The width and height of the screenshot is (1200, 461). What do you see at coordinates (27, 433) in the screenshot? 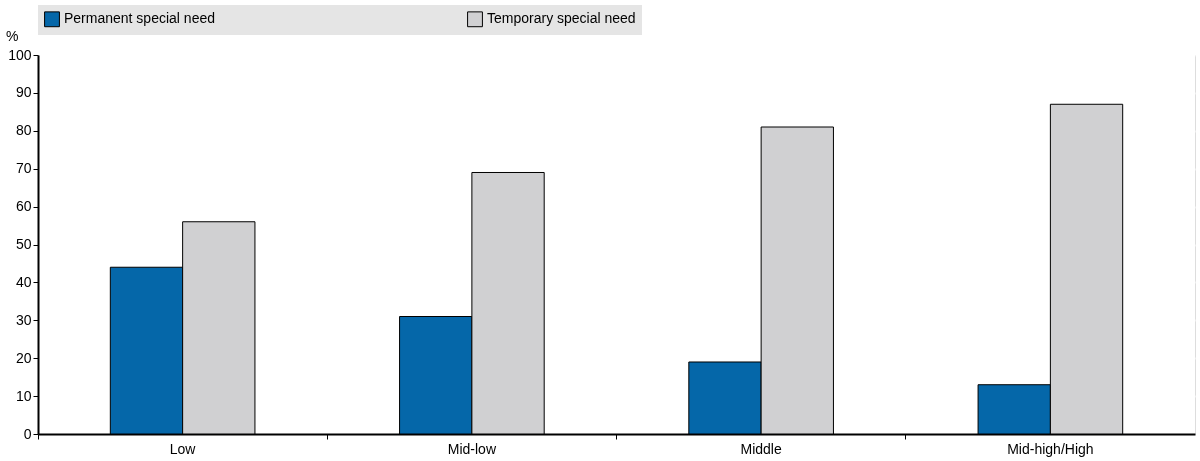
I see `y-tick-label: 0` at bounding box center [27, 433].